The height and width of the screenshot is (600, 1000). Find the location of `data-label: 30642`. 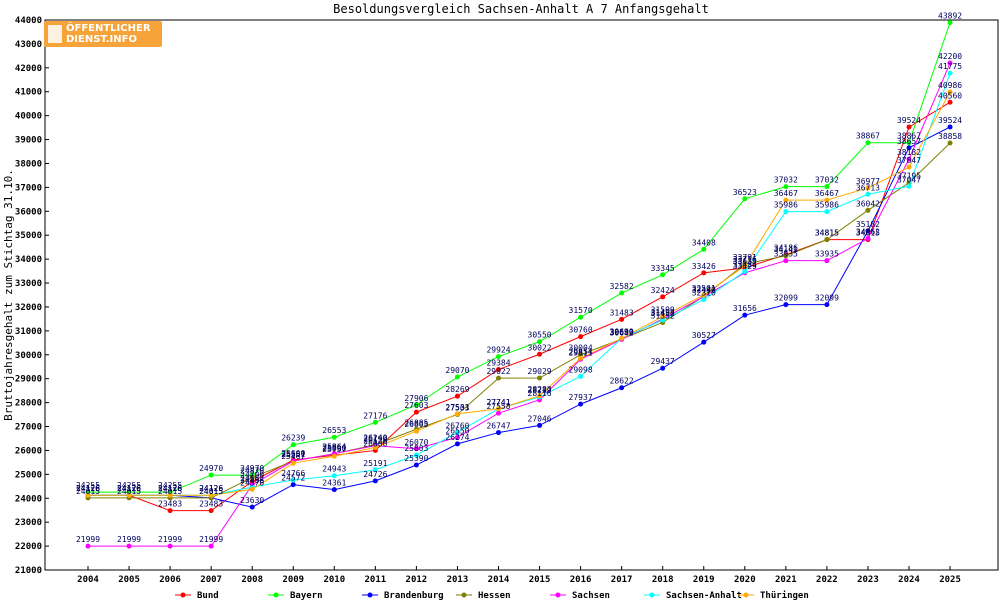

data-label: 30642 is located at coordinates (622, 332).